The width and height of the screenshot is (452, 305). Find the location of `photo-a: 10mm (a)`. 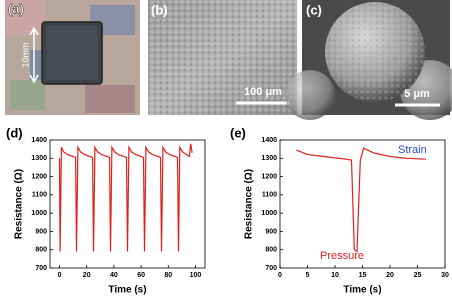

photo-a: 10mm (a) is located at coordinates (72, 57).